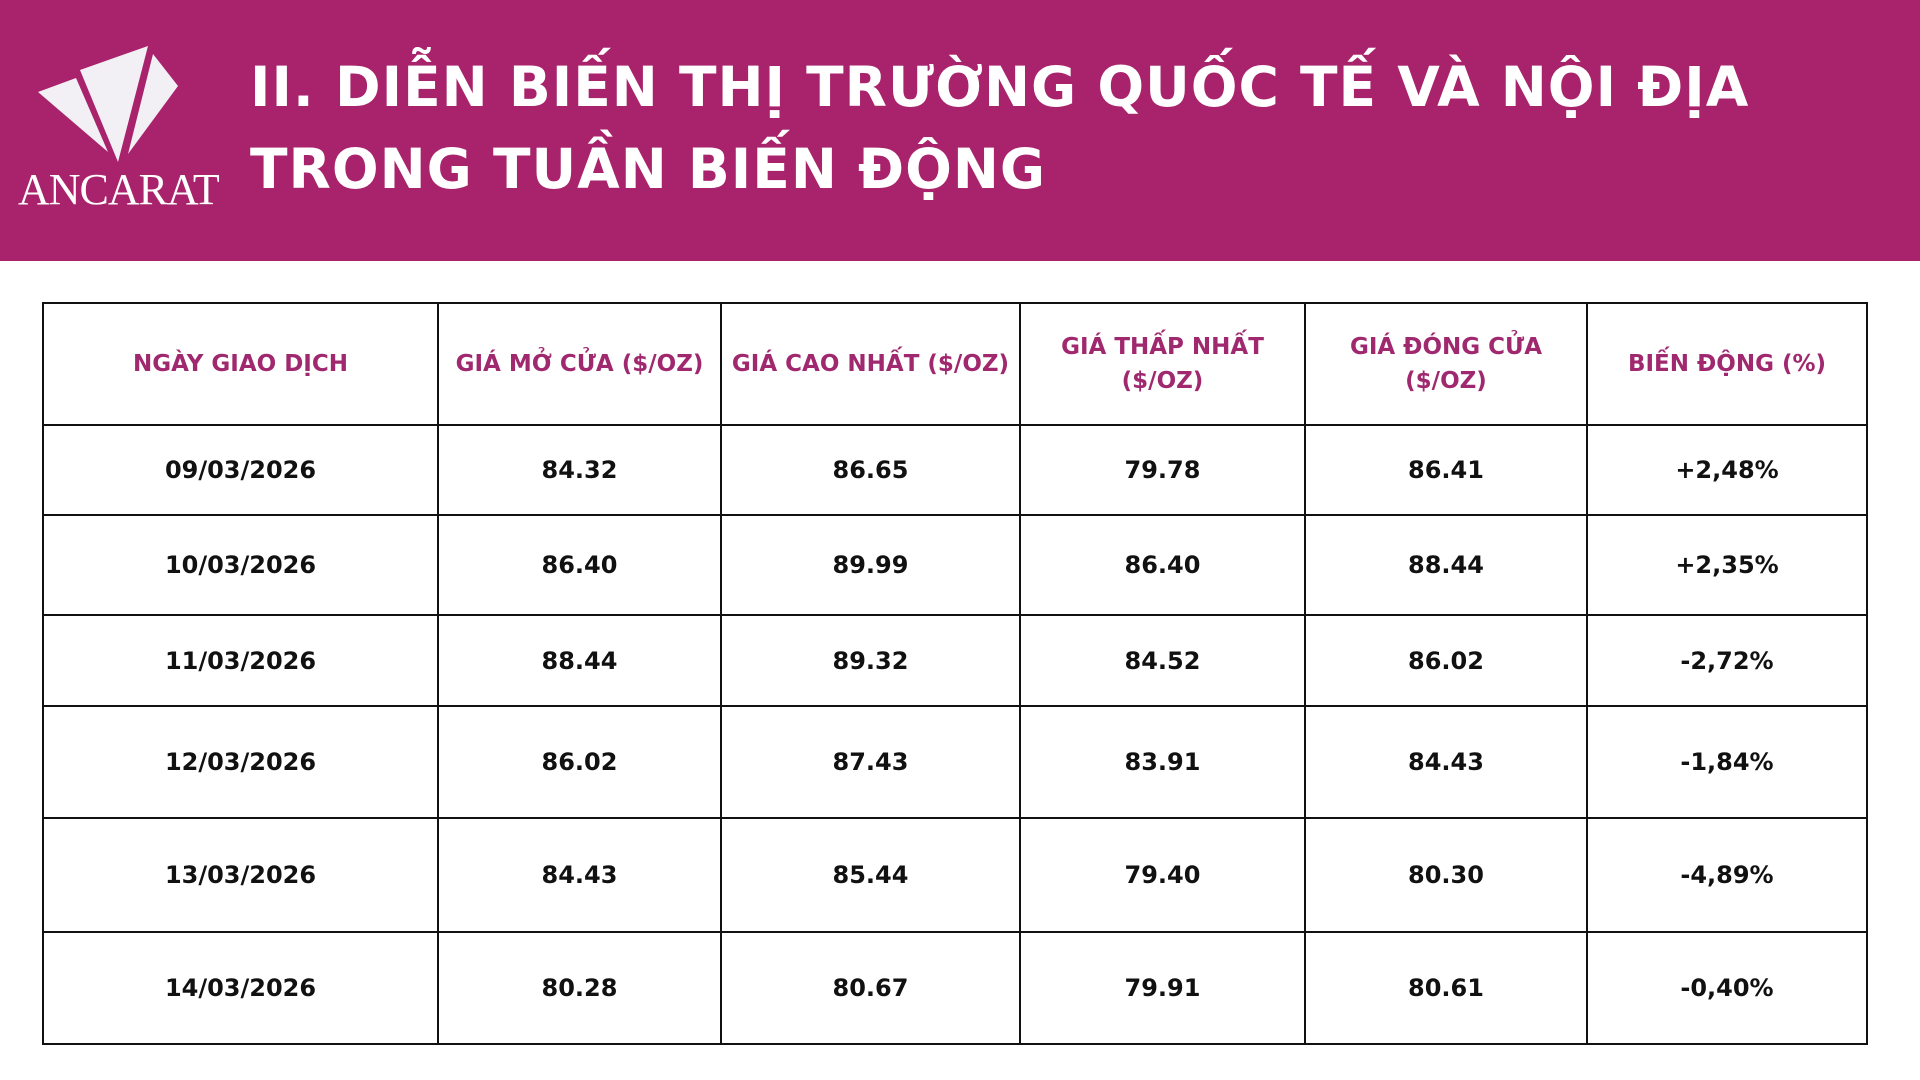 The height and width of the screenshot is (1080, 1920). What do you see at coordinates (579, 470) in the screenshot?
I see `cell-open: 84.32` at bounding box center [579, 470].